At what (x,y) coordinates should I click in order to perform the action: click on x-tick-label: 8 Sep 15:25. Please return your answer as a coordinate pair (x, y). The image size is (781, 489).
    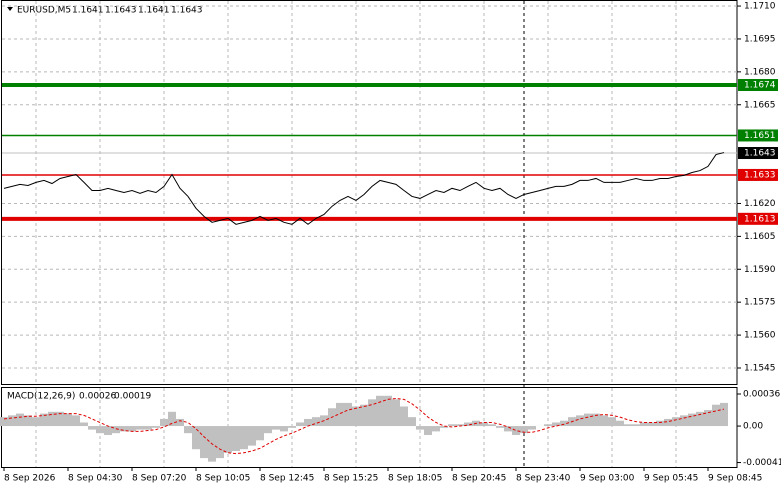
    Looking at the image, I should click on (351, 479).